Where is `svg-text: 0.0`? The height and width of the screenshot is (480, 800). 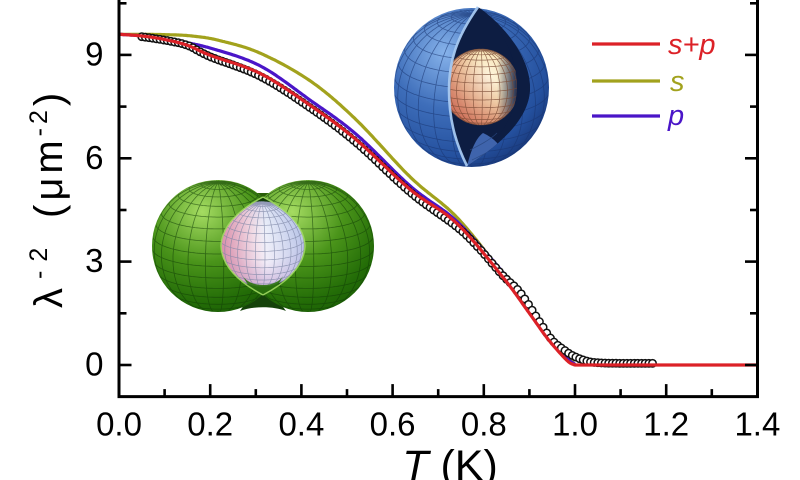 svg-text: 0.0 is located at coordinates (119, 423).